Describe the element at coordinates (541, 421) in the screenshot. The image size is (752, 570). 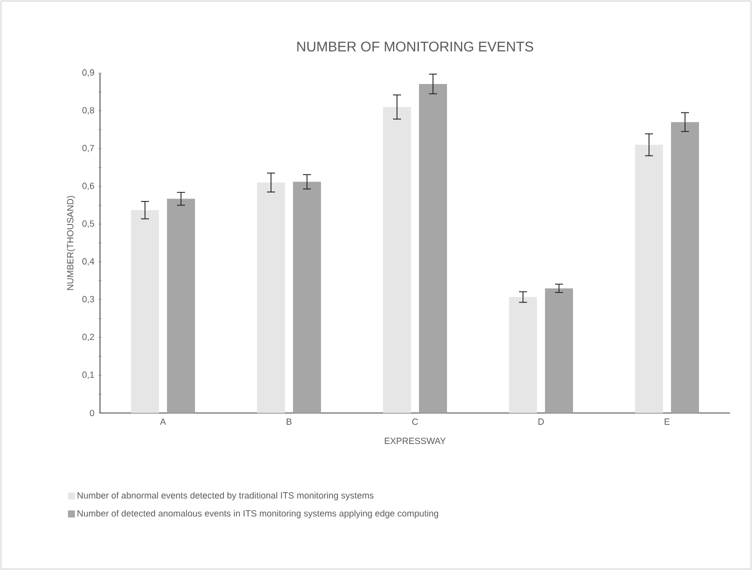
I see `x-tick-label: D` at that location.